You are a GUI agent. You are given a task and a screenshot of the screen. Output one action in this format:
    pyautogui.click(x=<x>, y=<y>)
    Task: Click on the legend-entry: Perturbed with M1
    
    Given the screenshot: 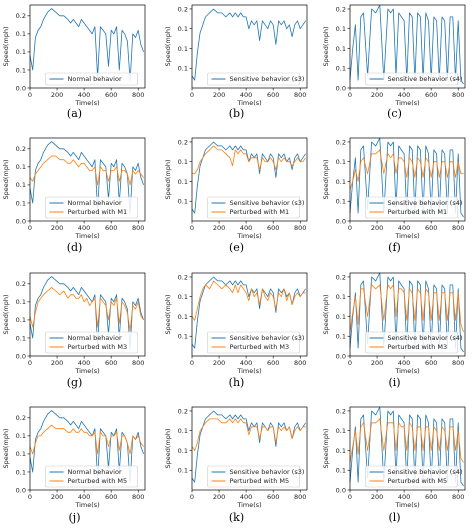 What is the action you would take?
    pyautogui.click(x=98, y=212)
    